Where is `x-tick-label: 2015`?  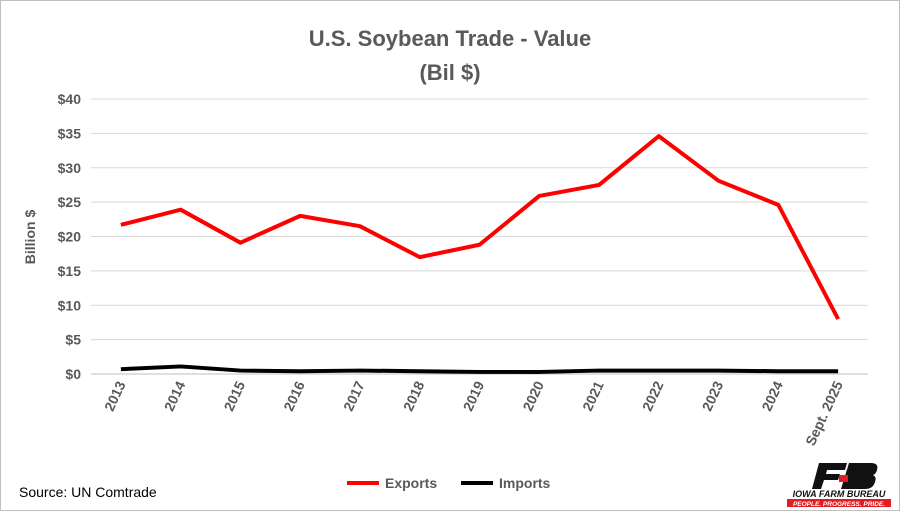 x-tick-label: 2015 is located at coordinates (234, 395).